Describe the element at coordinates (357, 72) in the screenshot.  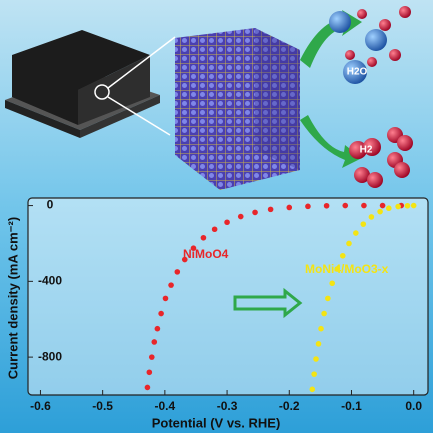
I see `molecule-label: H2O` at that location.